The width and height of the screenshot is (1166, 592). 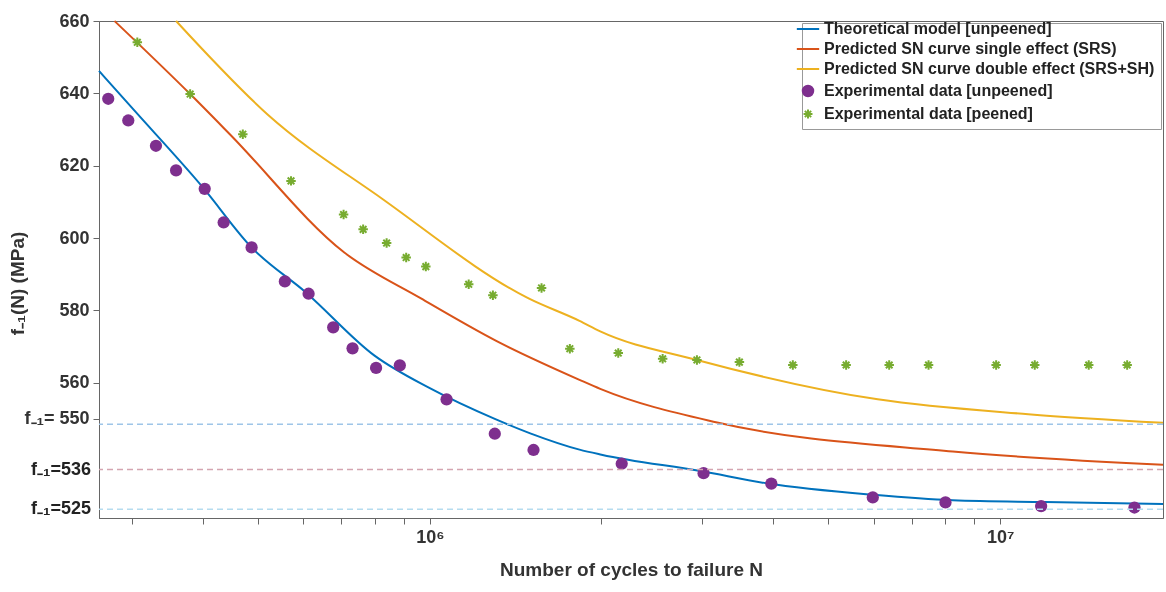 I want to click on legend-label: Predicted SN curve double effect (SRS+SH), so click(x=989, y=68).